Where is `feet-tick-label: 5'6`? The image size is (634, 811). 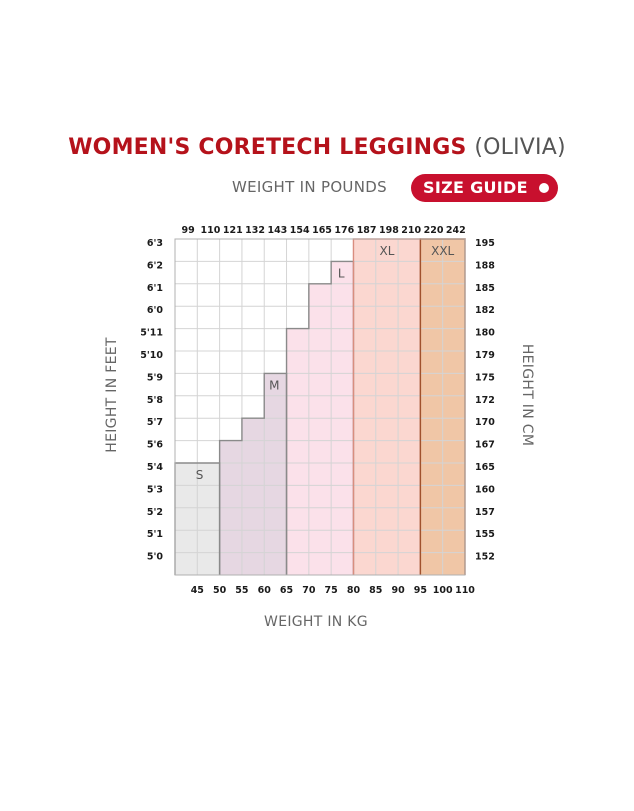 feet-tick-label: 5'6 is located at coordinates (155, 445).